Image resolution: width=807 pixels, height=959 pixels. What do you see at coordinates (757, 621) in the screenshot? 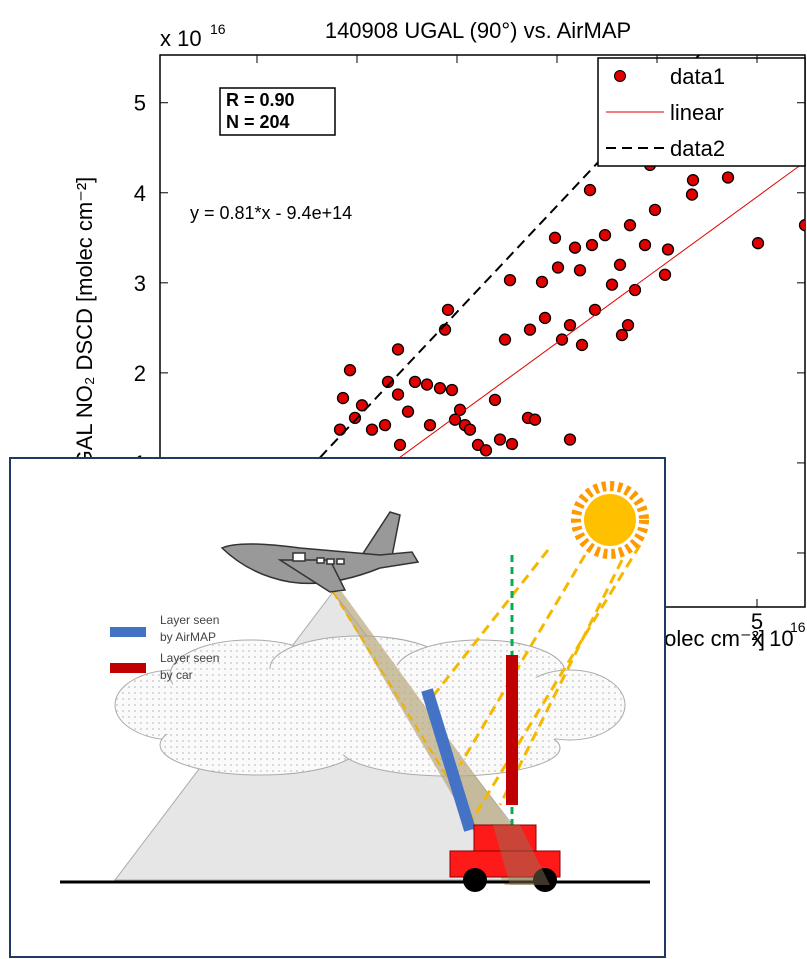
I see `x-tick-label: 5` at bounding box center [757, 621].